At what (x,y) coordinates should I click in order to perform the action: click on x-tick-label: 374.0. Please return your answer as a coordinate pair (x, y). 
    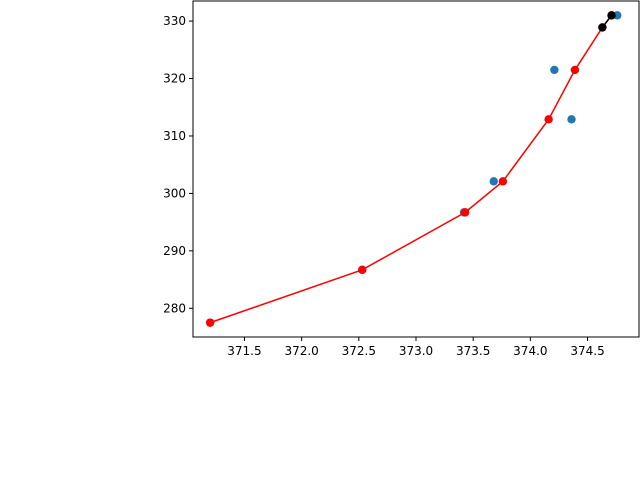
    Looking at the image, I should click on (530, 351).